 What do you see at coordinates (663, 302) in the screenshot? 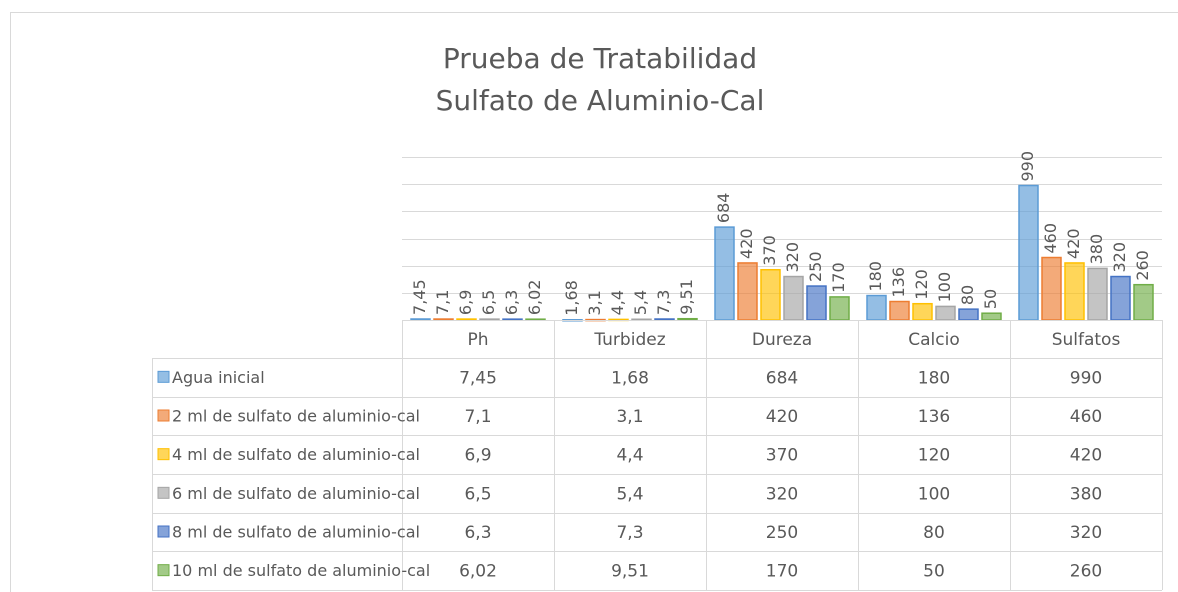
I see `data-label: 7,3` at bounding box center [663, 302].